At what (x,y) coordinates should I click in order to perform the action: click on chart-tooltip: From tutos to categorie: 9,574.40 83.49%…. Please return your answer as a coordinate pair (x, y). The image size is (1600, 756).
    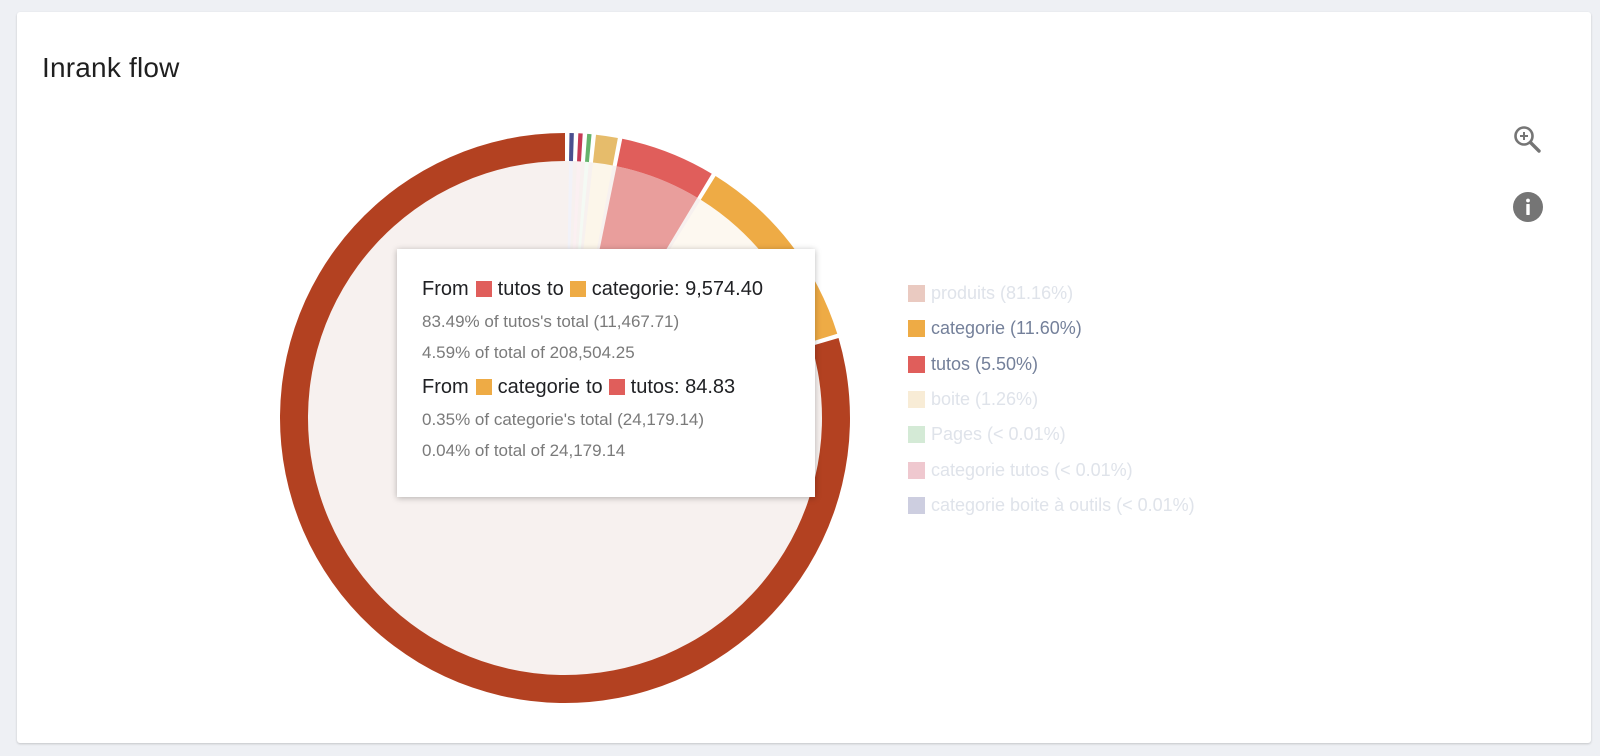
    Looking at the image, I should click on (606, 373).